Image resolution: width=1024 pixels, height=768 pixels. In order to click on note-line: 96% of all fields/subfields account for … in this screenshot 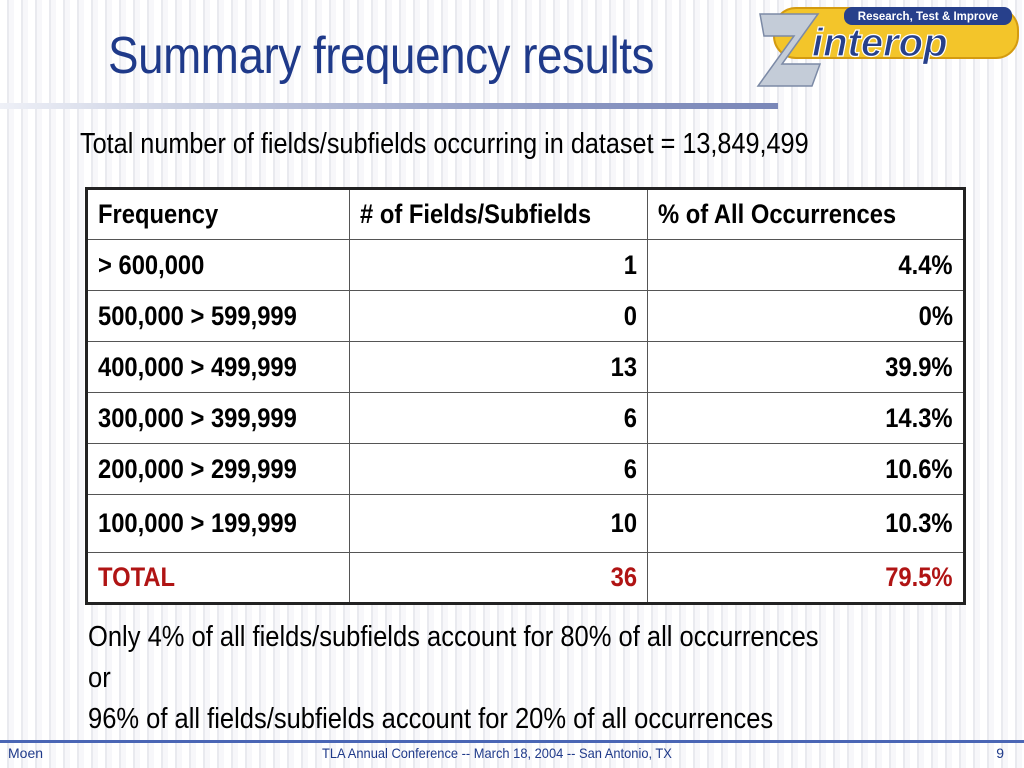, I will do `click(431, 719)`.